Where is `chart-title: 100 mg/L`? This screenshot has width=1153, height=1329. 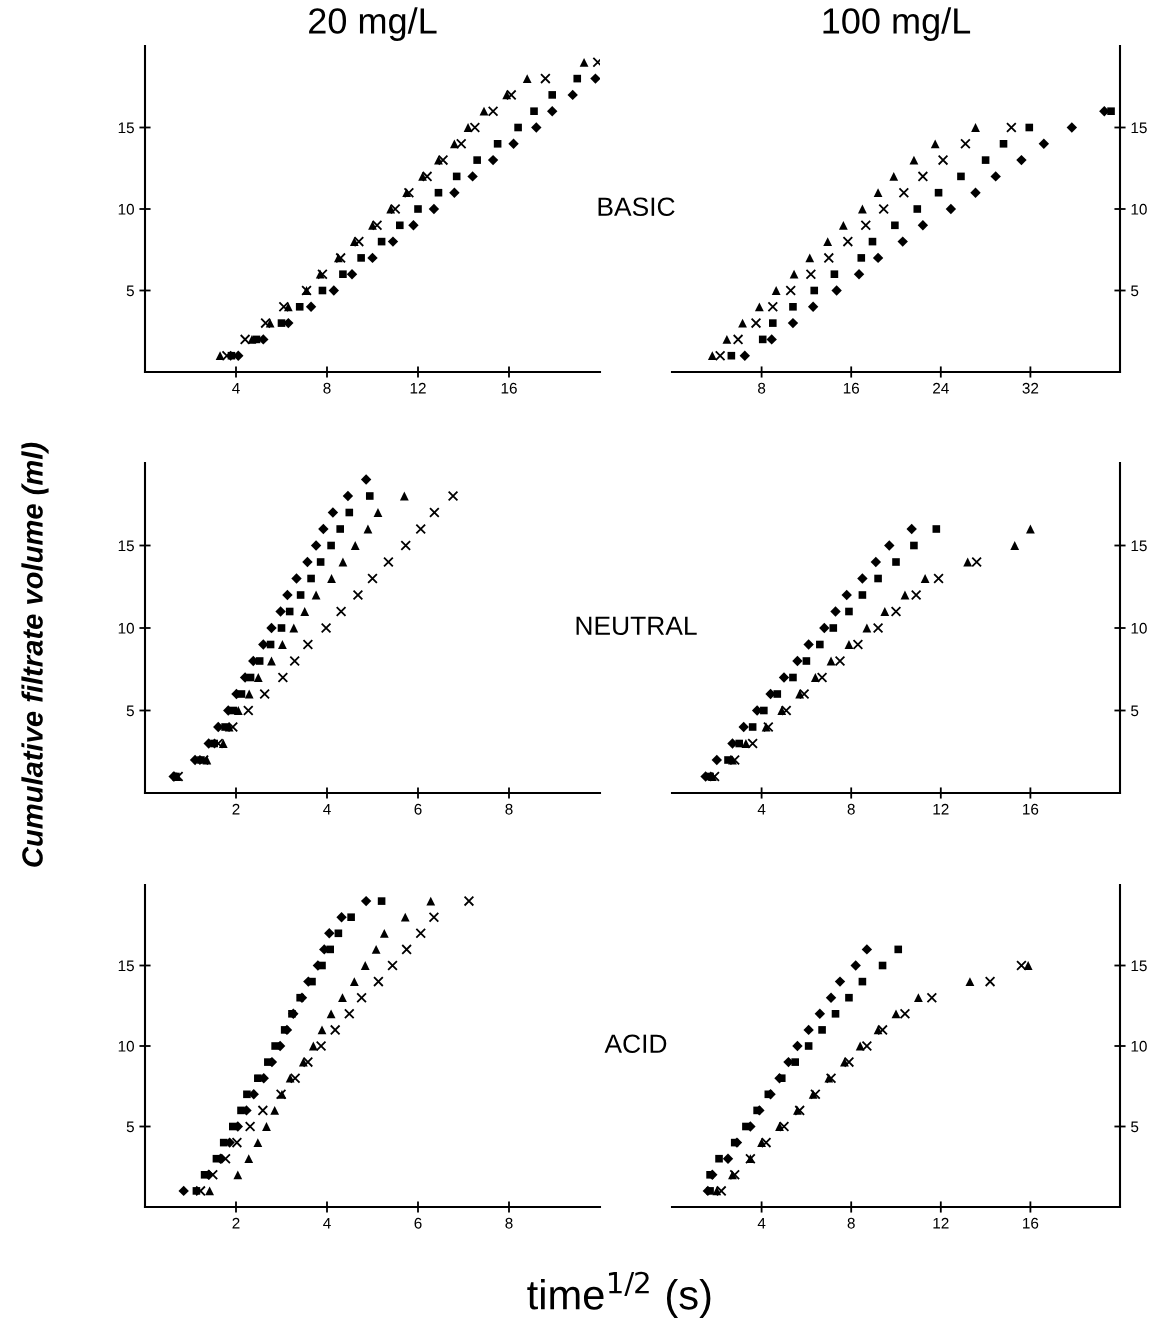 chart-title: 100 mg/L is located at coordinates (897, 24).